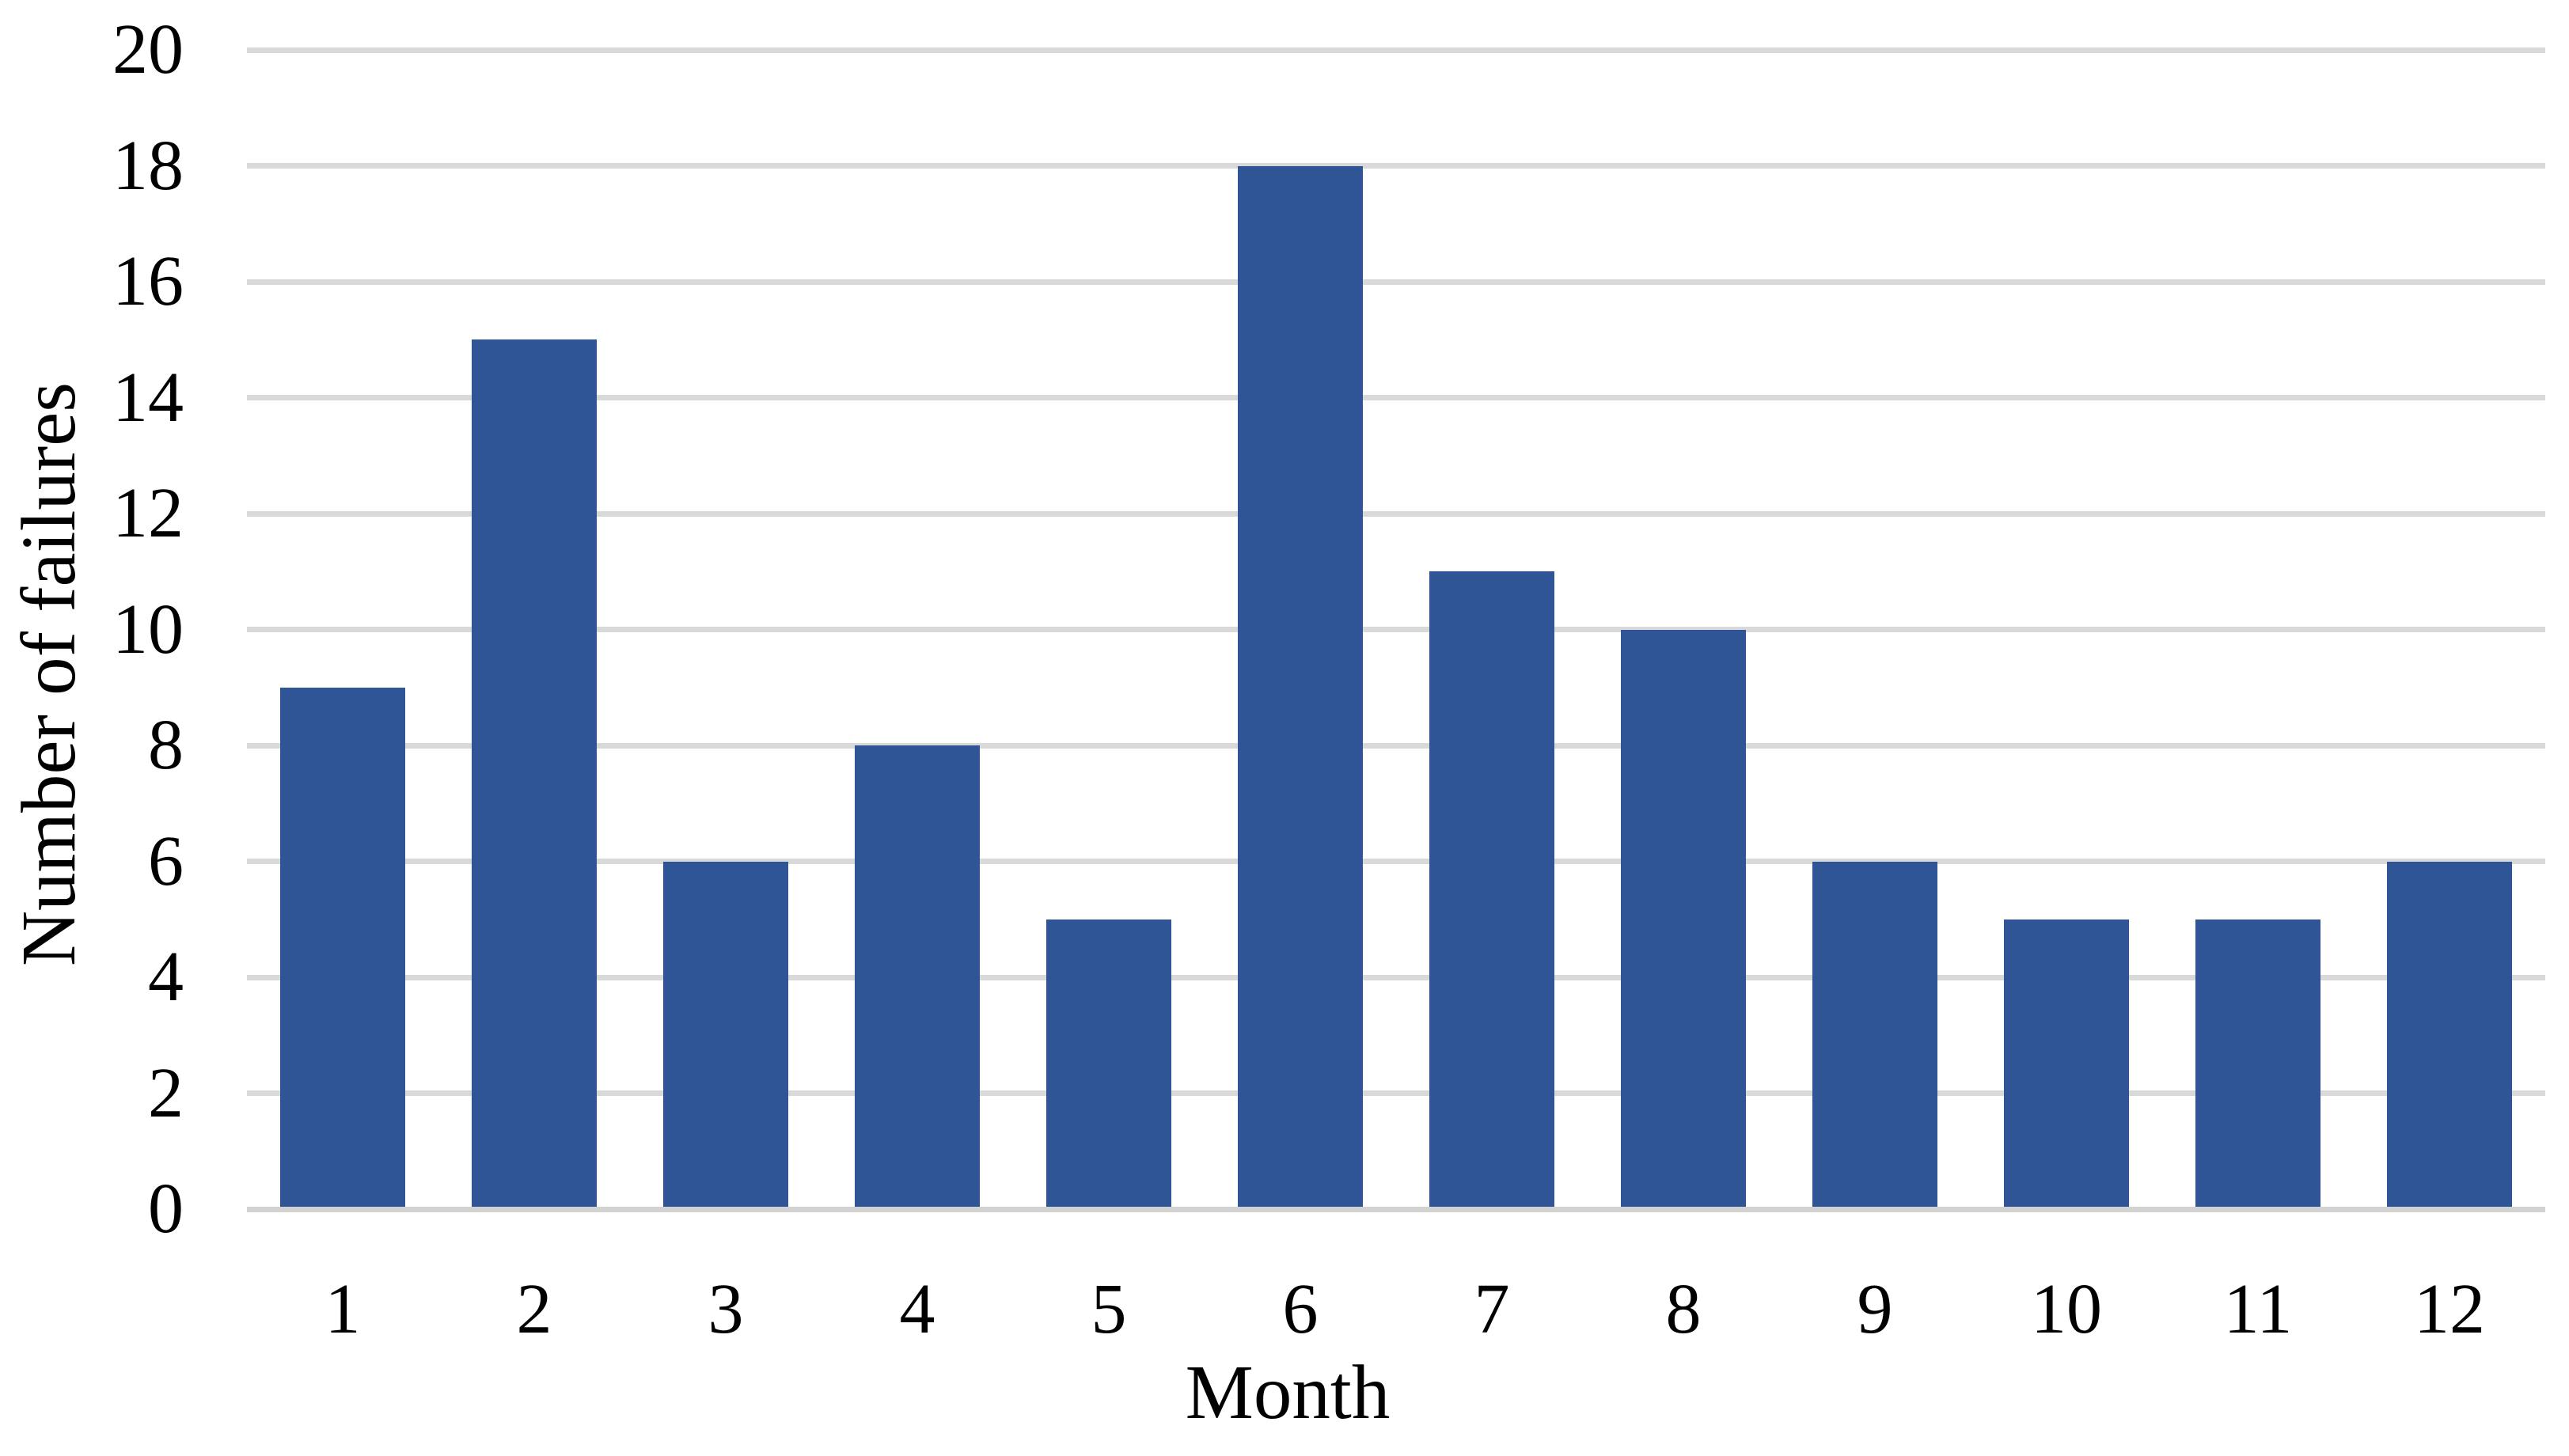 The height and width of the screenshot is (1456, 2569). I want to click on x-tick-label-6: 6, so click(1300, 1309).